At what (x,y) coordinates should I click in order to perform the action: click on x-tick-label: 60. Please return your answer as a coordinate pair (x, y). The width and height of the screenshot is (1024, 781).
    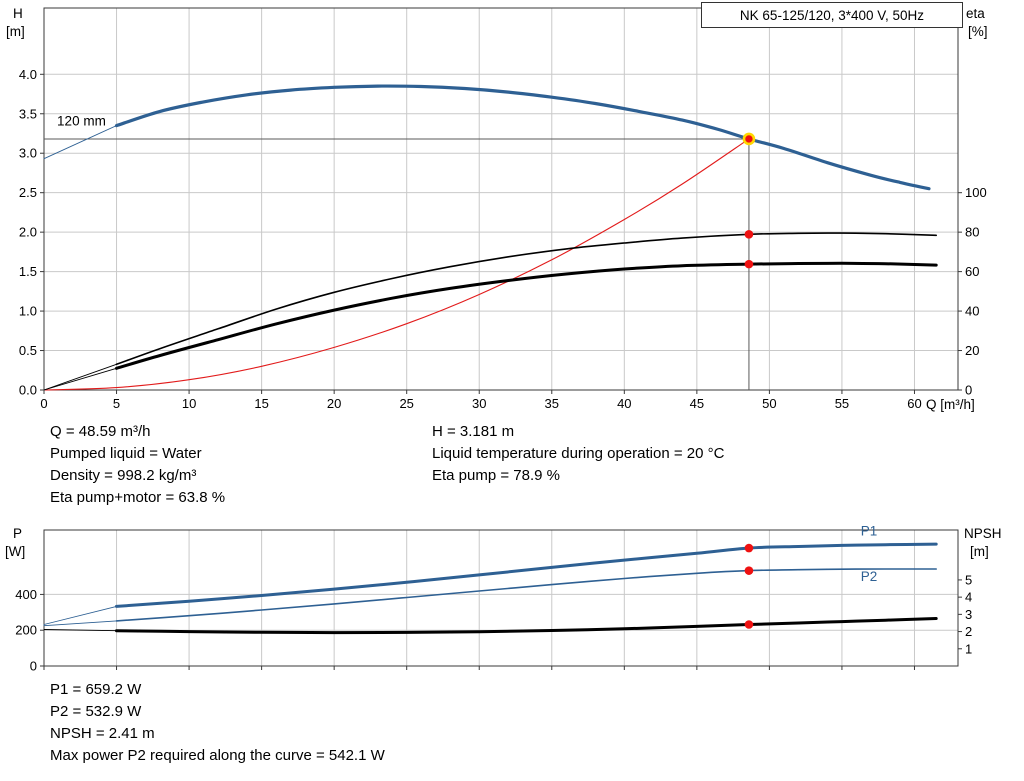
    Looking at the image, I should click on (914, 403).